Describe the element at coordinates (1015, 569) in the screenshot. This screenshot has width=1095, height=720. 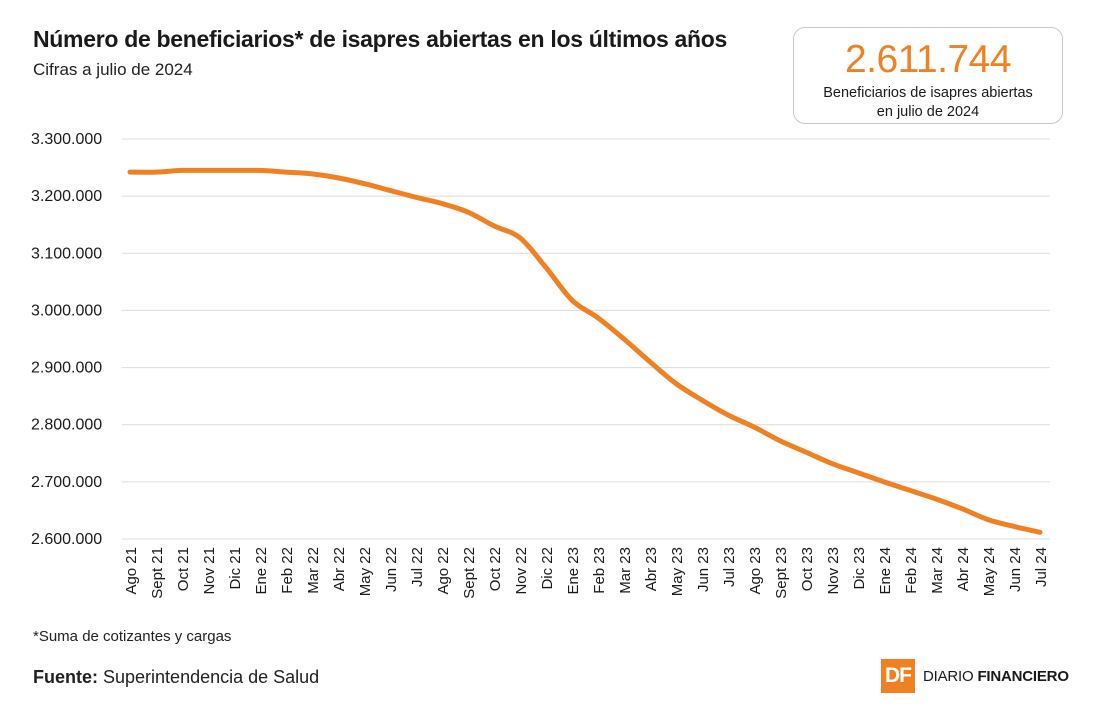
I see `x-tick-label: Jun 24` at that location.